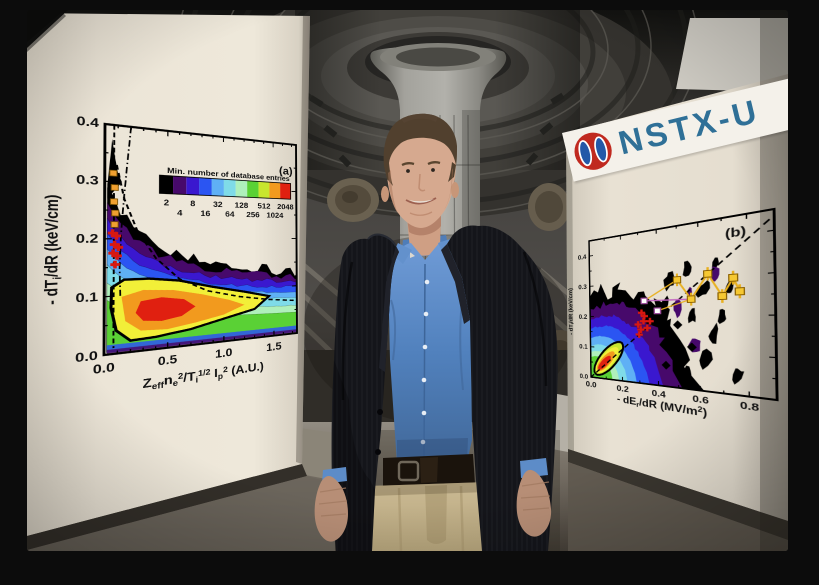 This screenshot has height=585, width=819. I want to click on svg-text: 1024, so click(274, 216).